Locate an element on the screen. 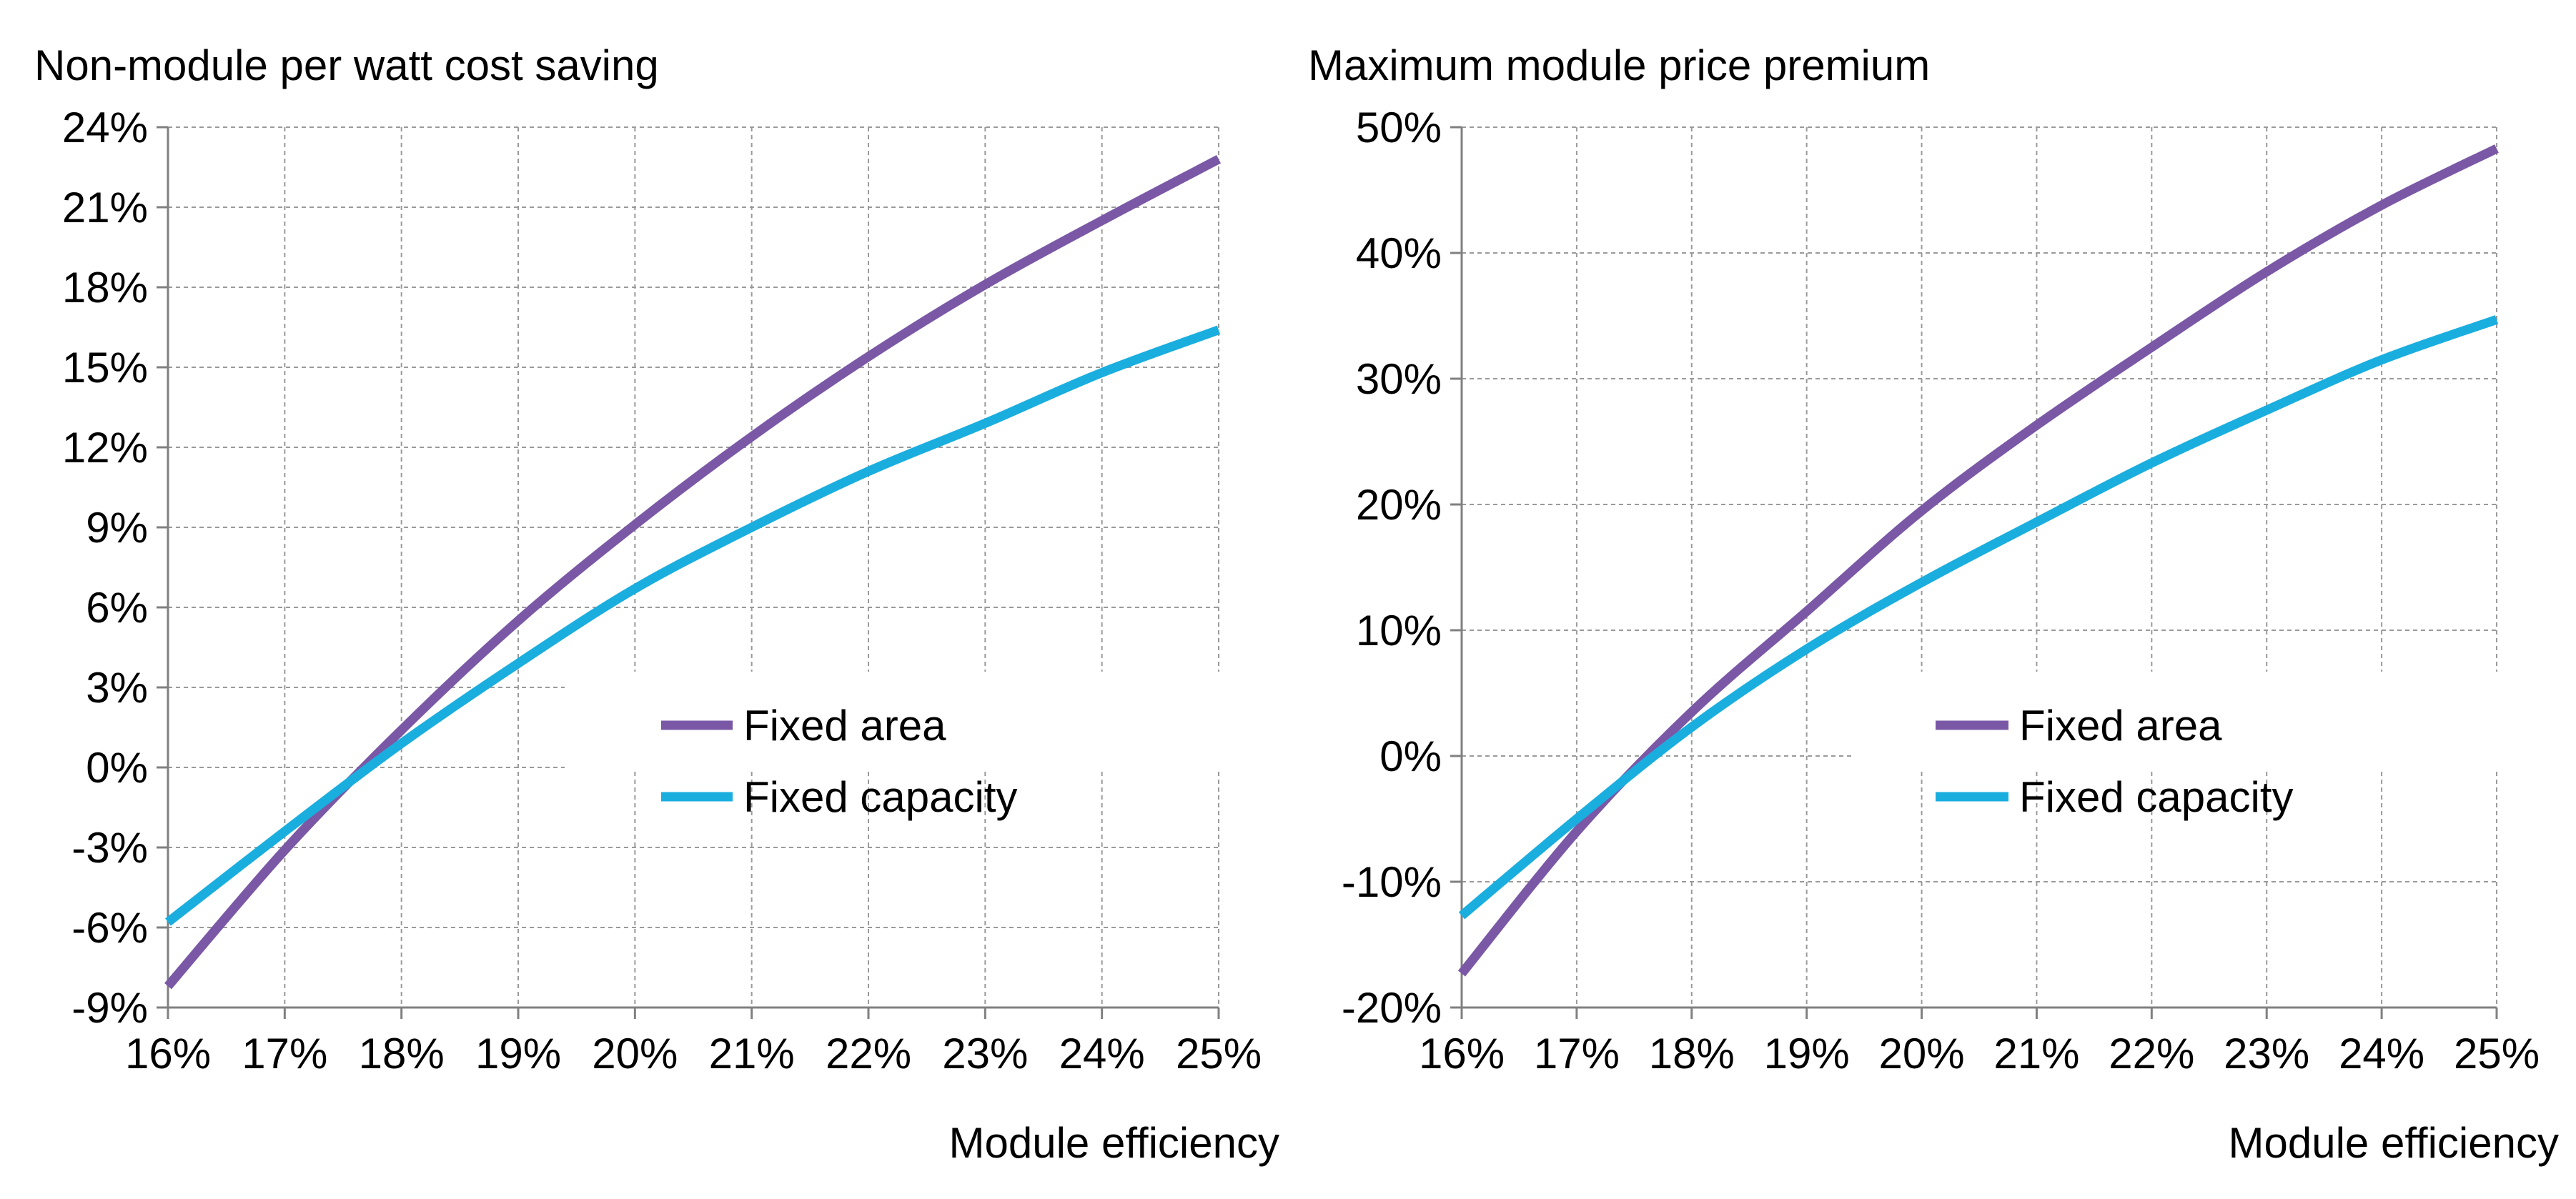 This screenshot has width=2576, height=1199. y-tick-label: 40% is located at coordinates (1399, 253).